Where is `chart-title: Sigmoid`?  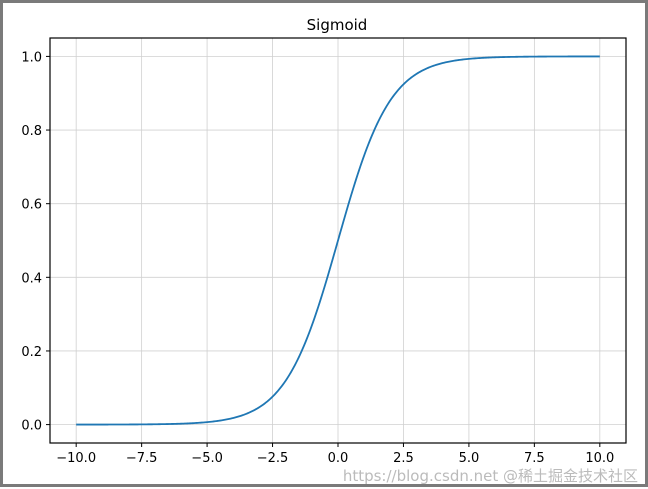
chart-title: Sigmoid is located at coordinates (337, 25).